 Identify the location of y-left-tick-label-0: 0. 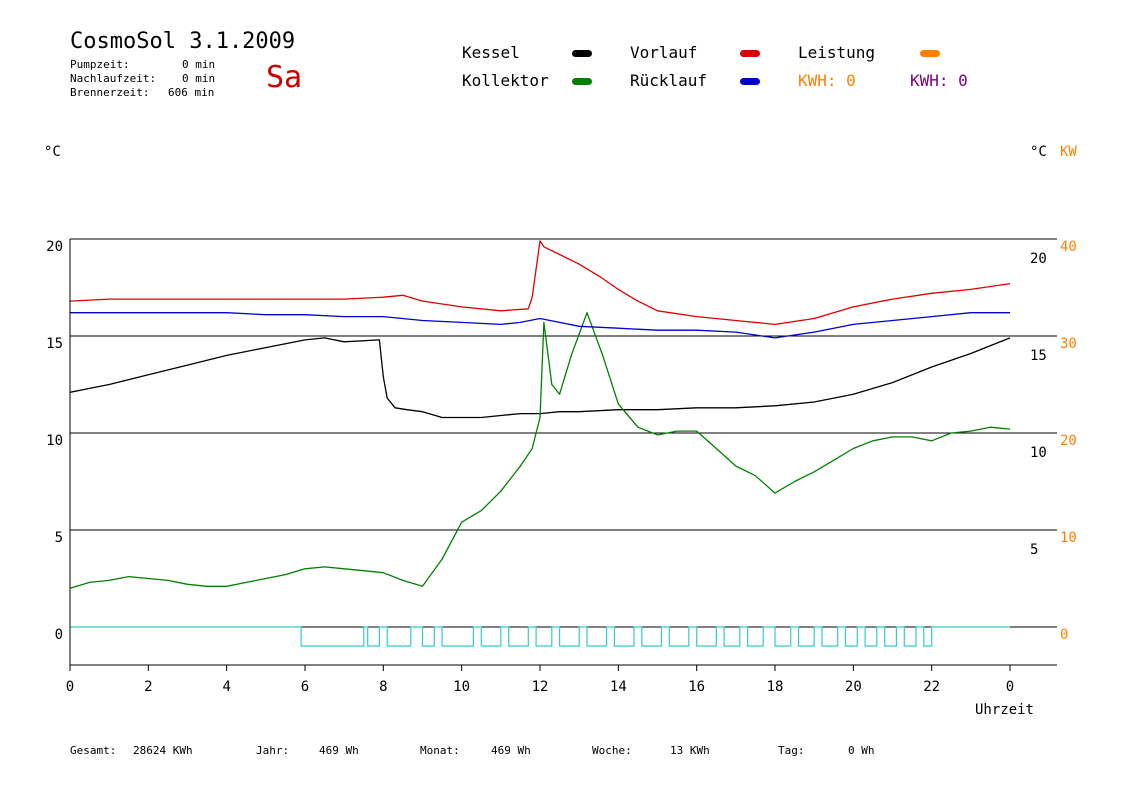
(59, 635).